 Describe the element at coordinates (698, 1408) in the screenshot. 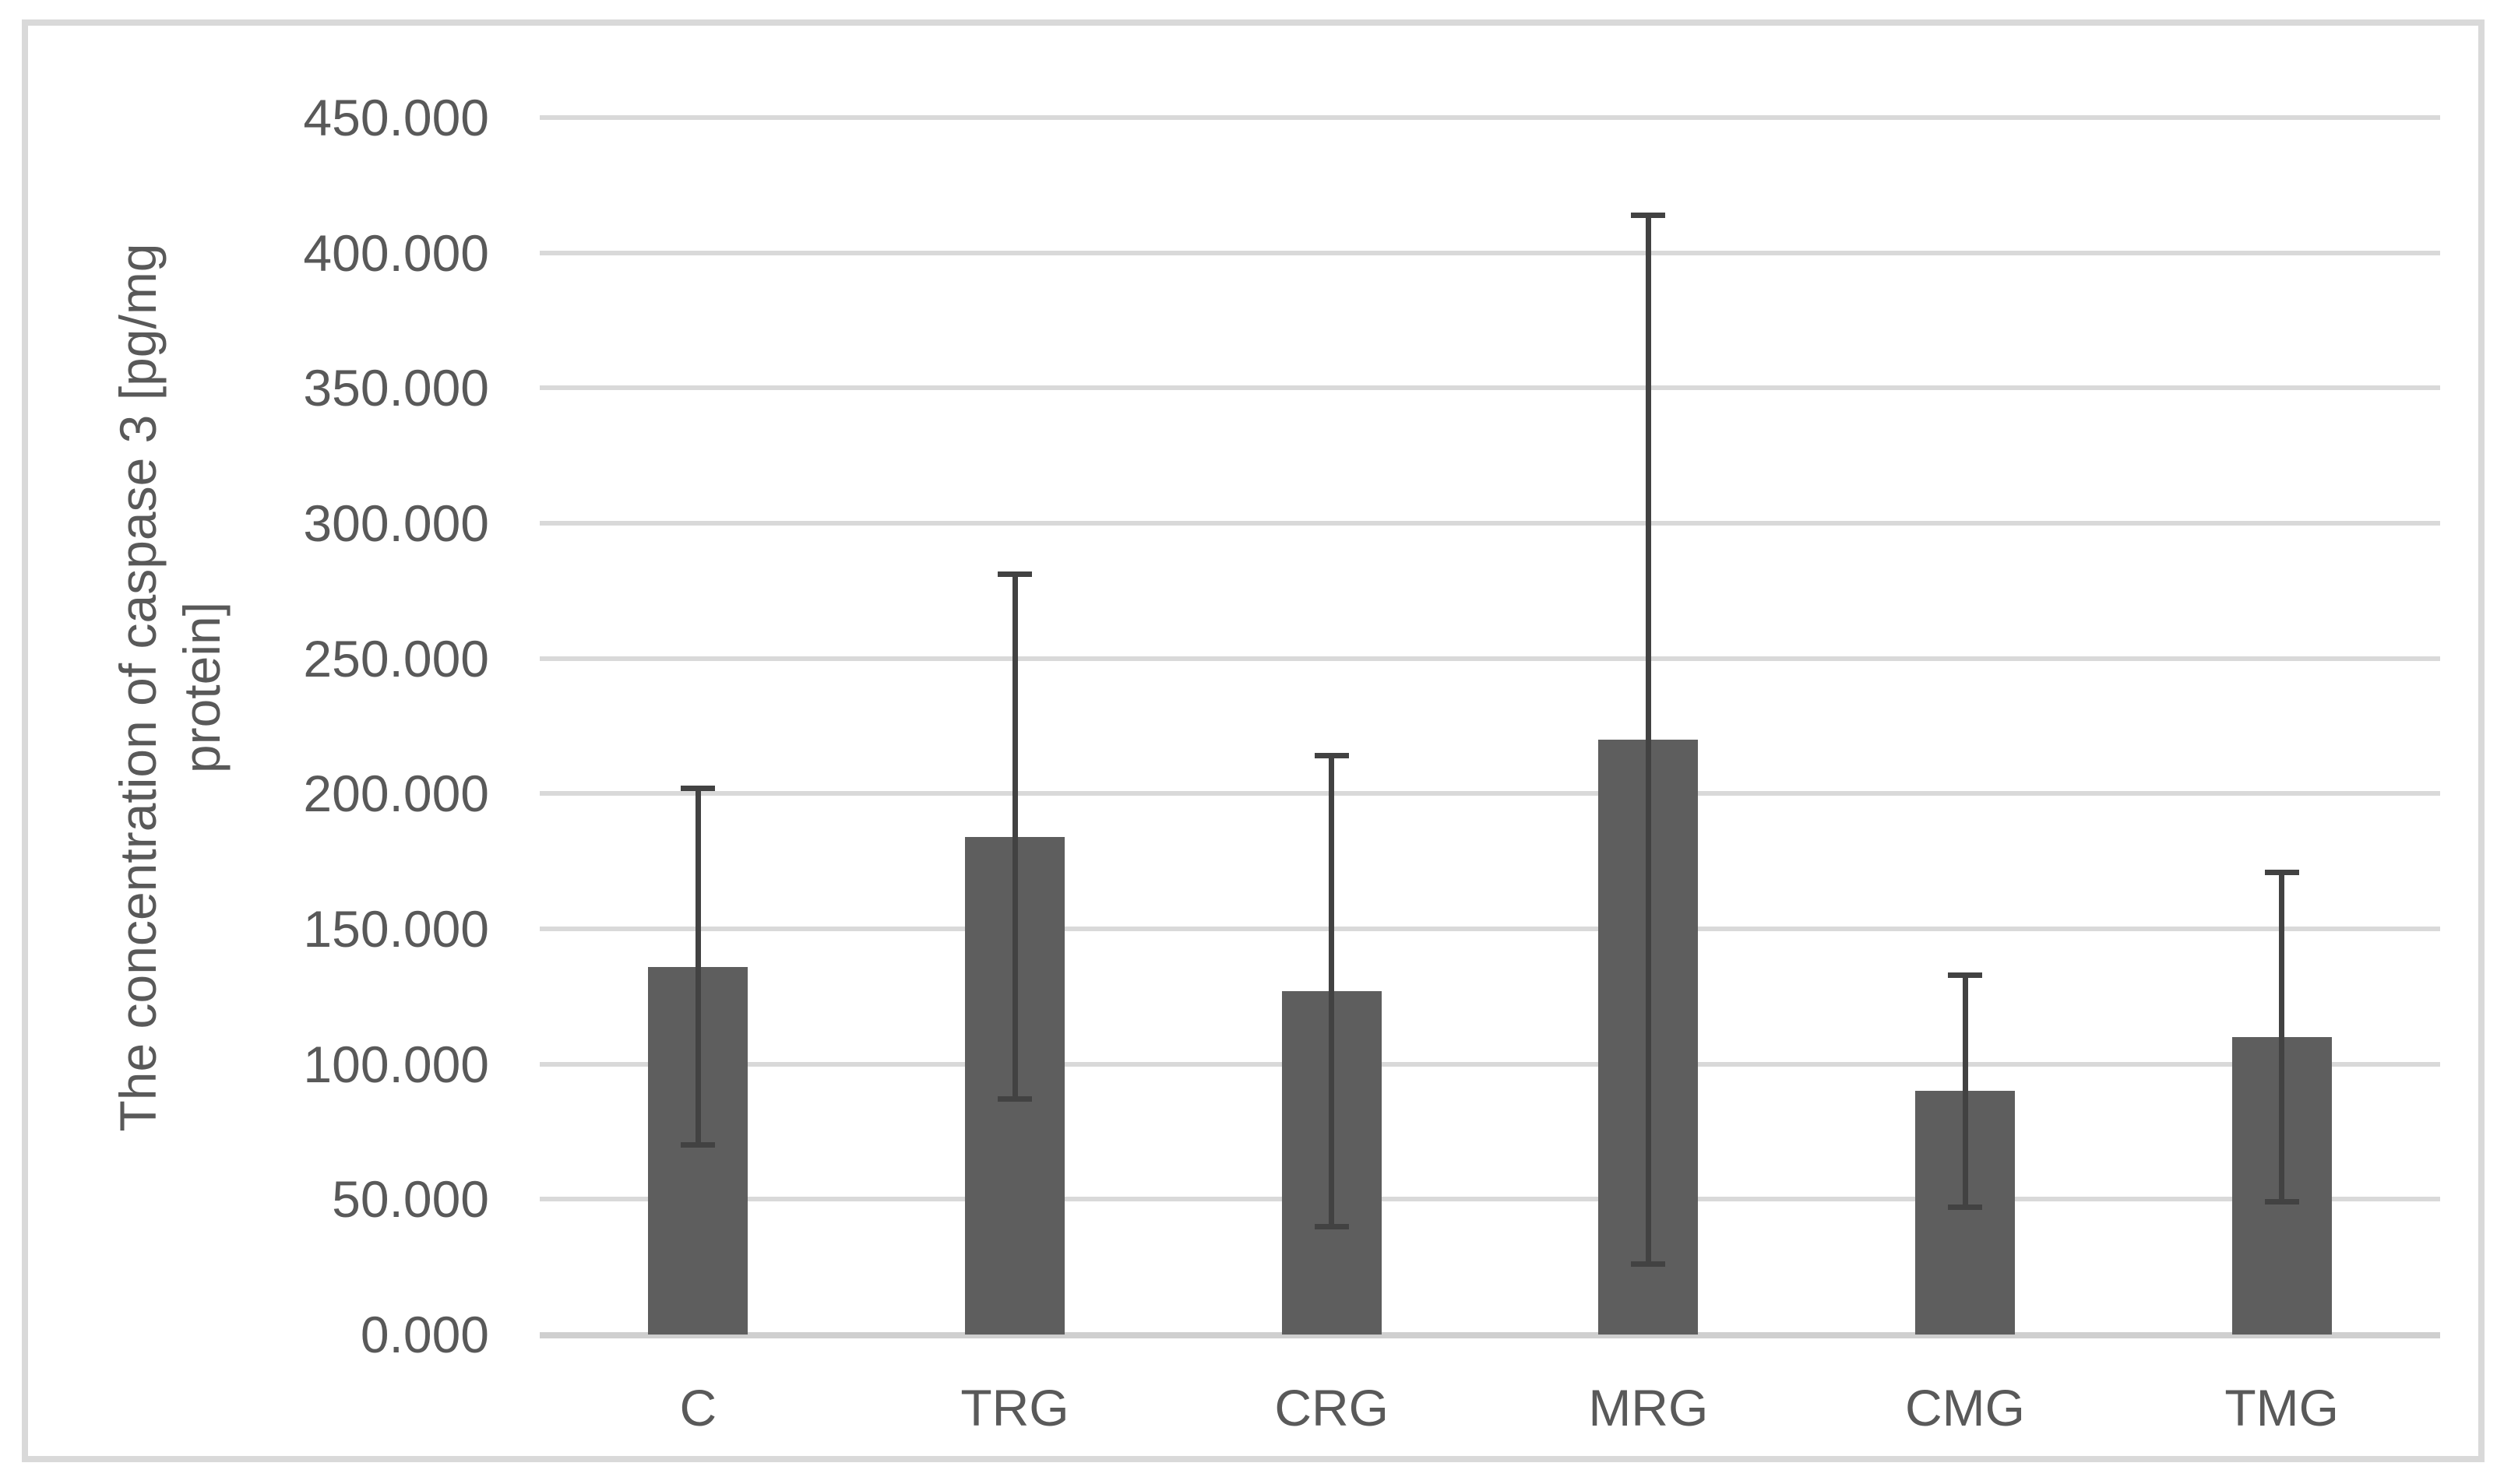

I see `category-label-c: C` at that location.